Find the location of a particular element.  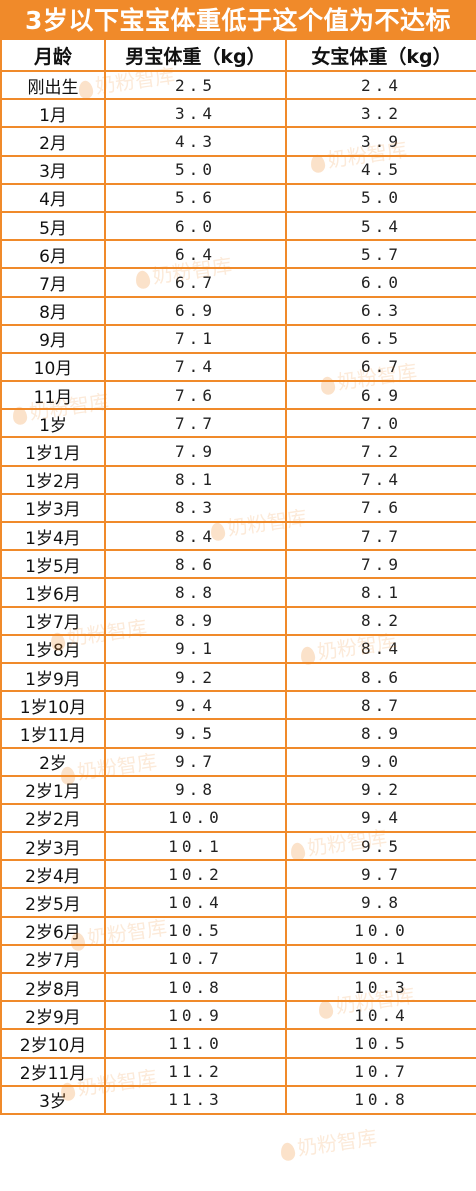

boy-weight-cell: 11.0 is located at coordinates (195, 1043).